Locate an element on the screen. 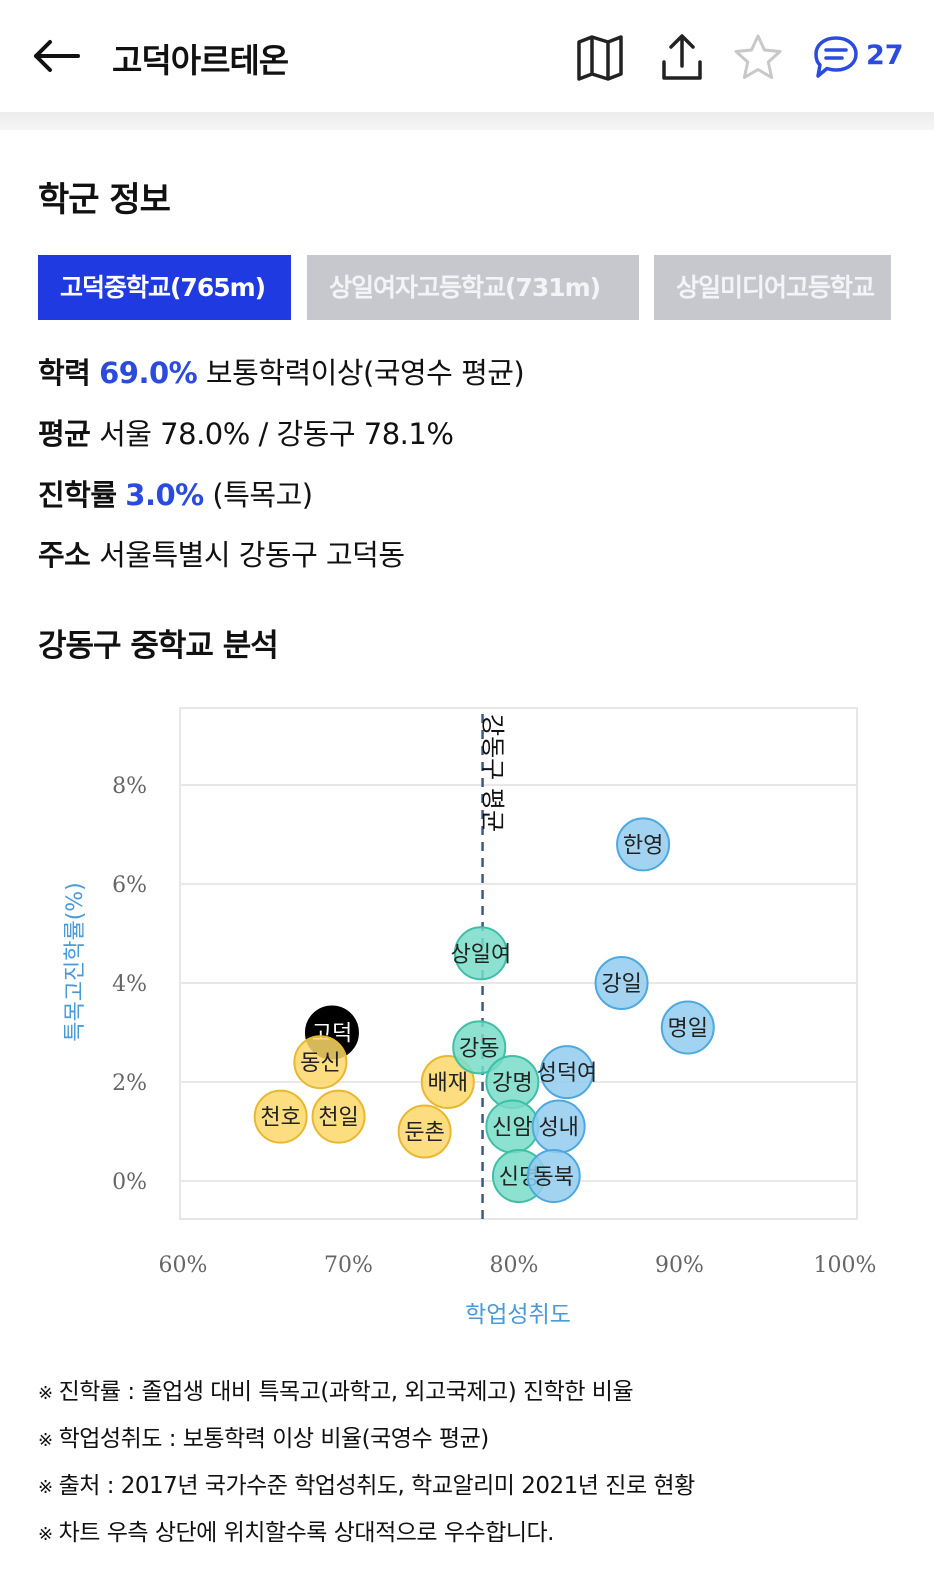  info-value: 보통학력이상(국영수 평균) is located at coordinates (361, 373).